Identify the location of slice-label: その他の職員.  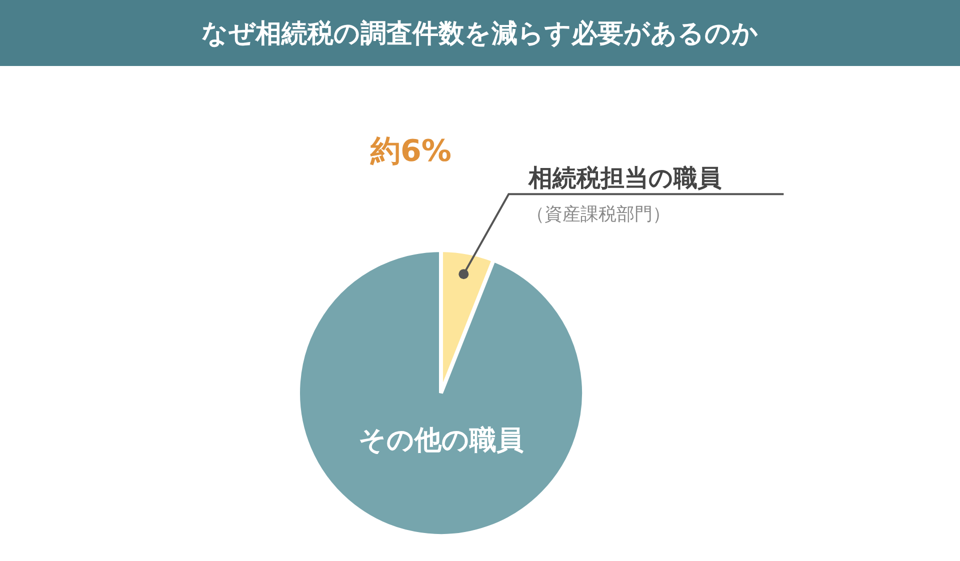
(441, 440).